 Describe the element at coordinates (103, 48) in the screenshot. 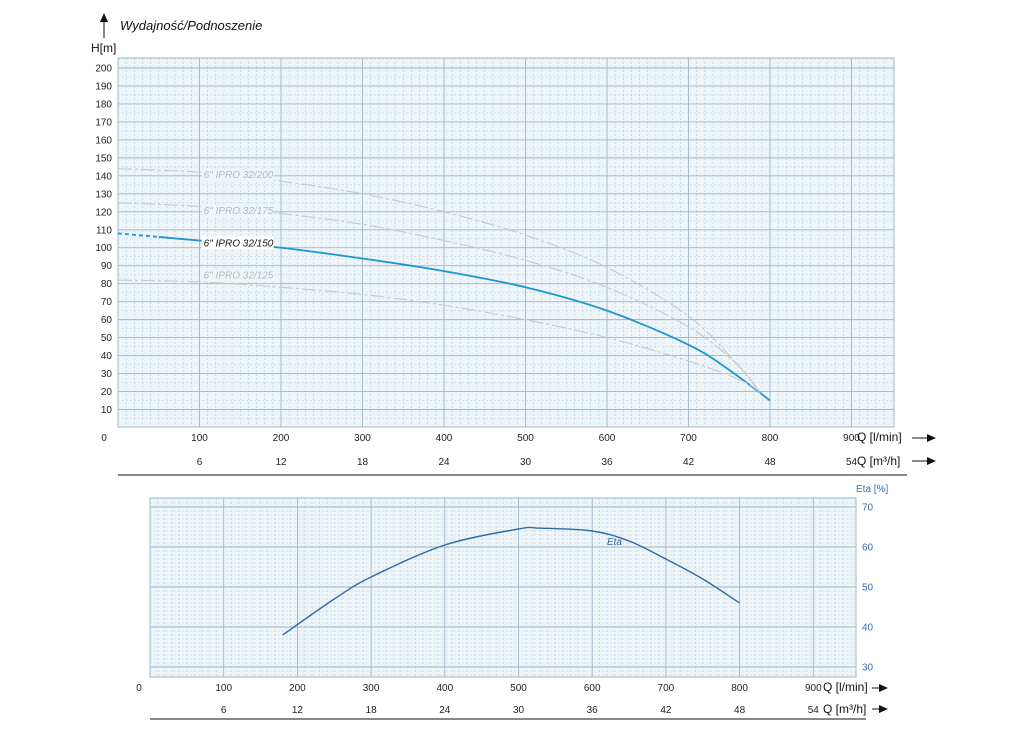

I see `y-axis-label: H[m]` at that location.